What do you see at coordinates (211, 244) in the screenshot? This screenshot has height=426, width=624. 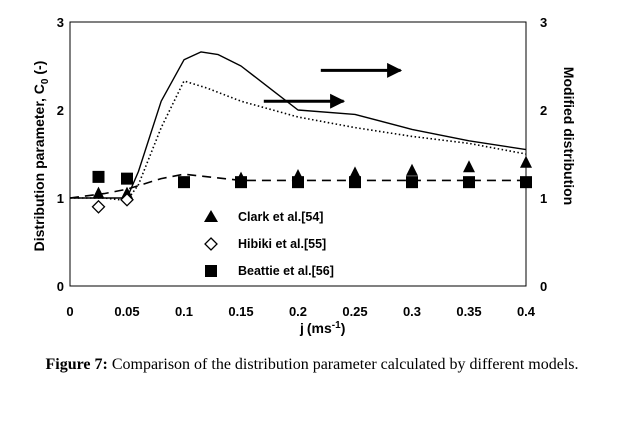 I see `legend-diamond-icon` at bounding box center [211, 244].